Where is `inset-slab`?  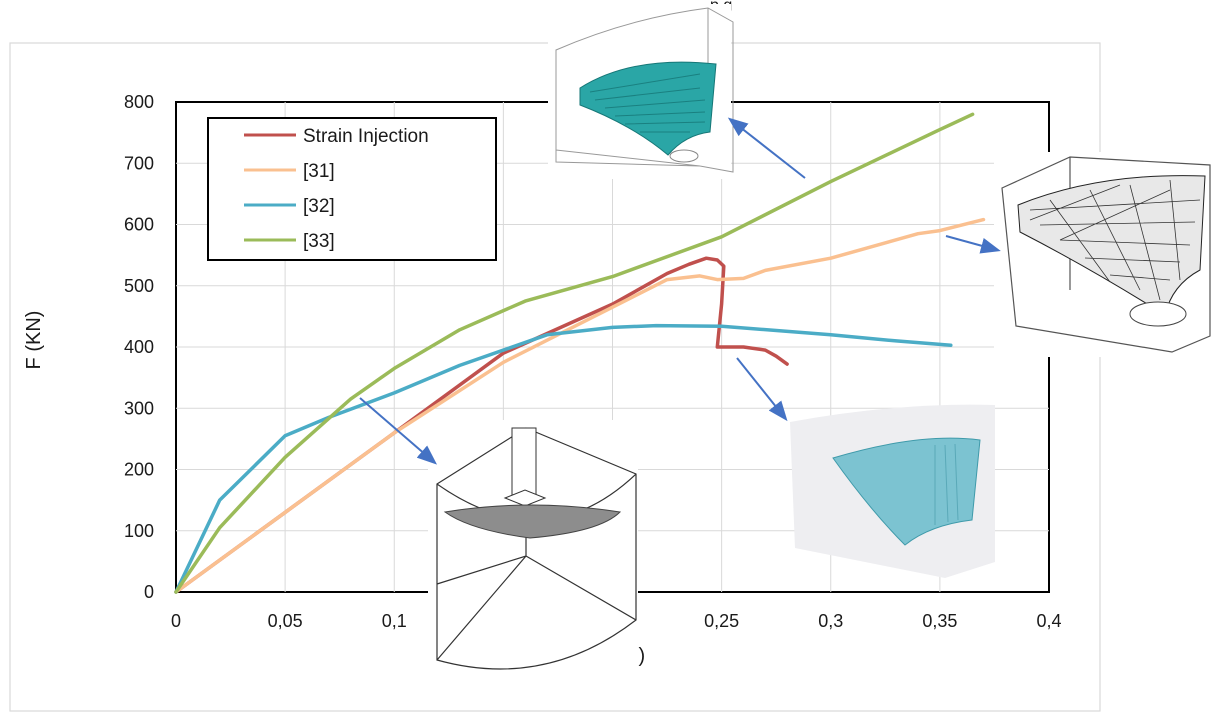 inset-slab is located at coordinates (906, 491).